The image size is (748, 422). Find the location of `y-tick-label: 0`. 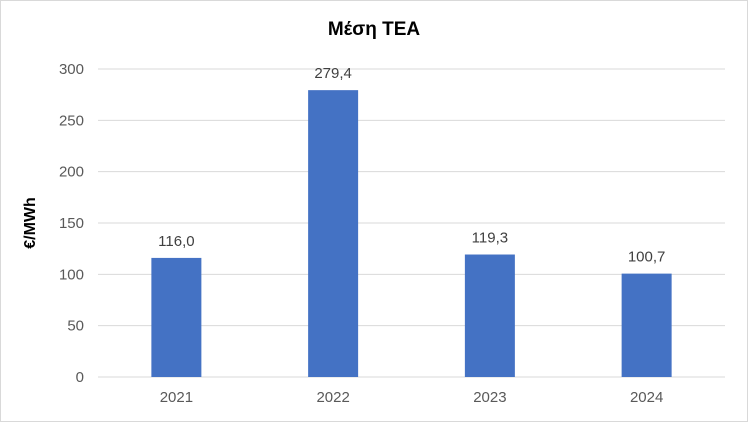

y-tick-label: 0 is located at coordinates (80, 377).